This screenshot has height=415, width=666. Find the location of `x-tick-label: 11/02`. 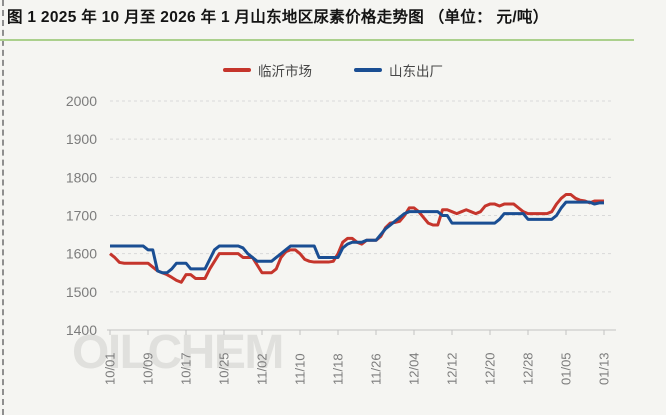

x-tick-label: 11/02 is located at coordinates (262, 369).